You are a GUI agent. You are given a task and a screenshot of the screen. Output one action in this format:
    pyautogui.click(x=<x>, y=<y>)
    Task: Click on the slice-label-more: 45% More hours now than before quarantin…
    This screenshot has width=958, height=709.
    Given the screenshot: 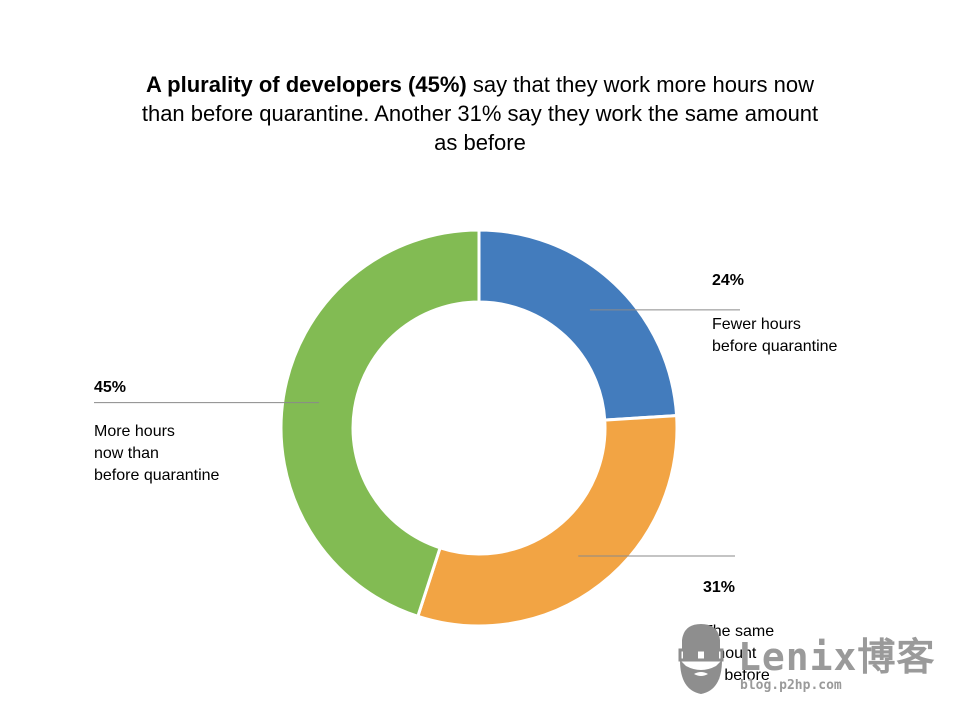 What is the action you would take?
    pyautogui.click(x=156, y=432)
    